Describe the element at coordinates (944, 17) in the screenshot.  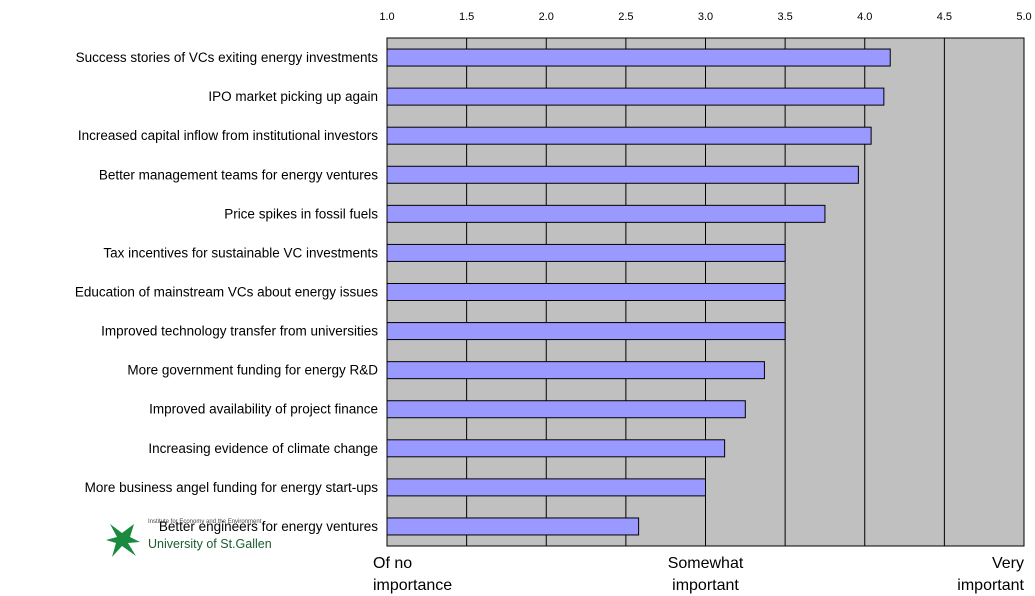
I see `x-tick-label: 4.5` at that location.